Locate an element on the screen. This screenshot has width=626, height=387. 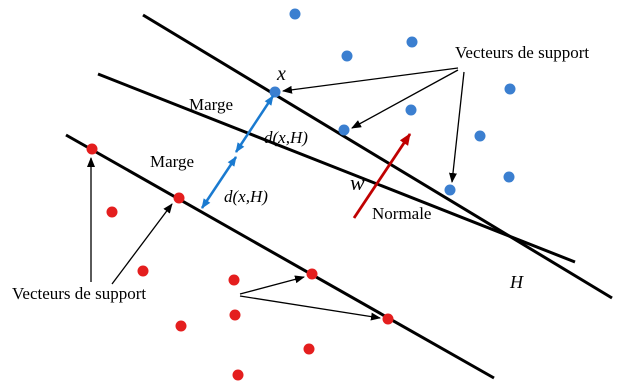
distance-label-top: d(x,H) is located at coordinates (286, 137).